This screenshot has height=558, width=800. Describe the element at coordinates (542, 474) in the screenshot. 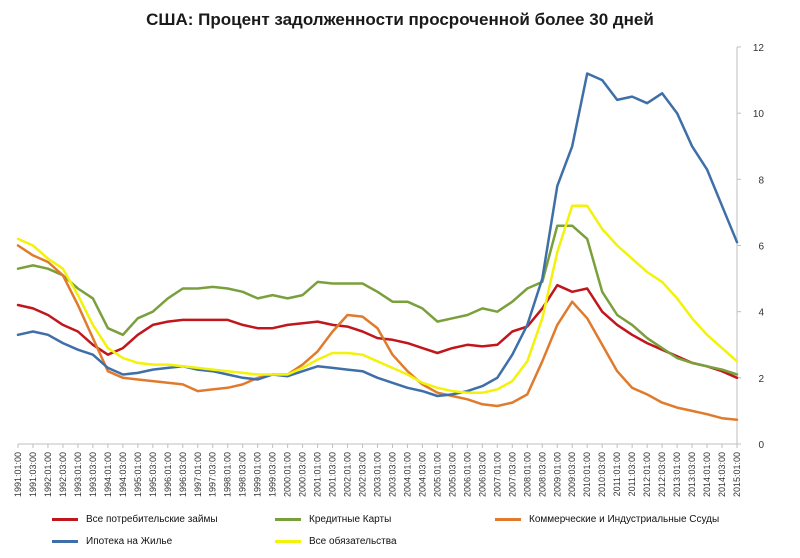

I see `x-tick-label: 2008:03:00` at that location.